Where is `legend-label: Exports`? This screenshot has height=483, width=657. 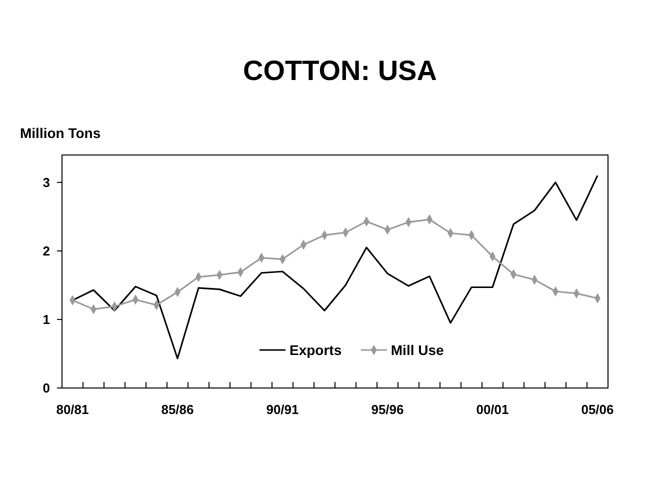 legend-label: Exports is located at coordinates (316, 350).